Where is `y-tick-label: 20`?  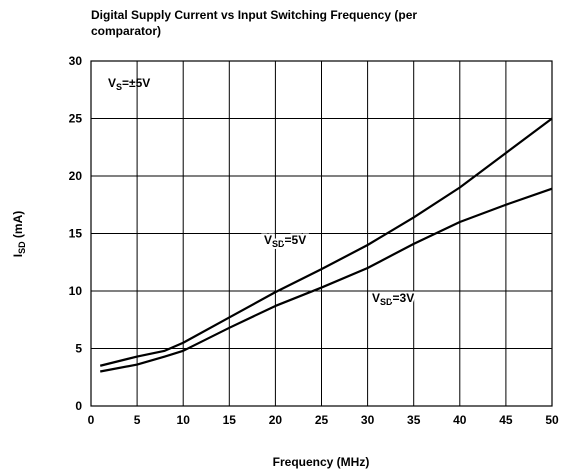
y-tick-label: 20 is located at coordinates (76, 176).